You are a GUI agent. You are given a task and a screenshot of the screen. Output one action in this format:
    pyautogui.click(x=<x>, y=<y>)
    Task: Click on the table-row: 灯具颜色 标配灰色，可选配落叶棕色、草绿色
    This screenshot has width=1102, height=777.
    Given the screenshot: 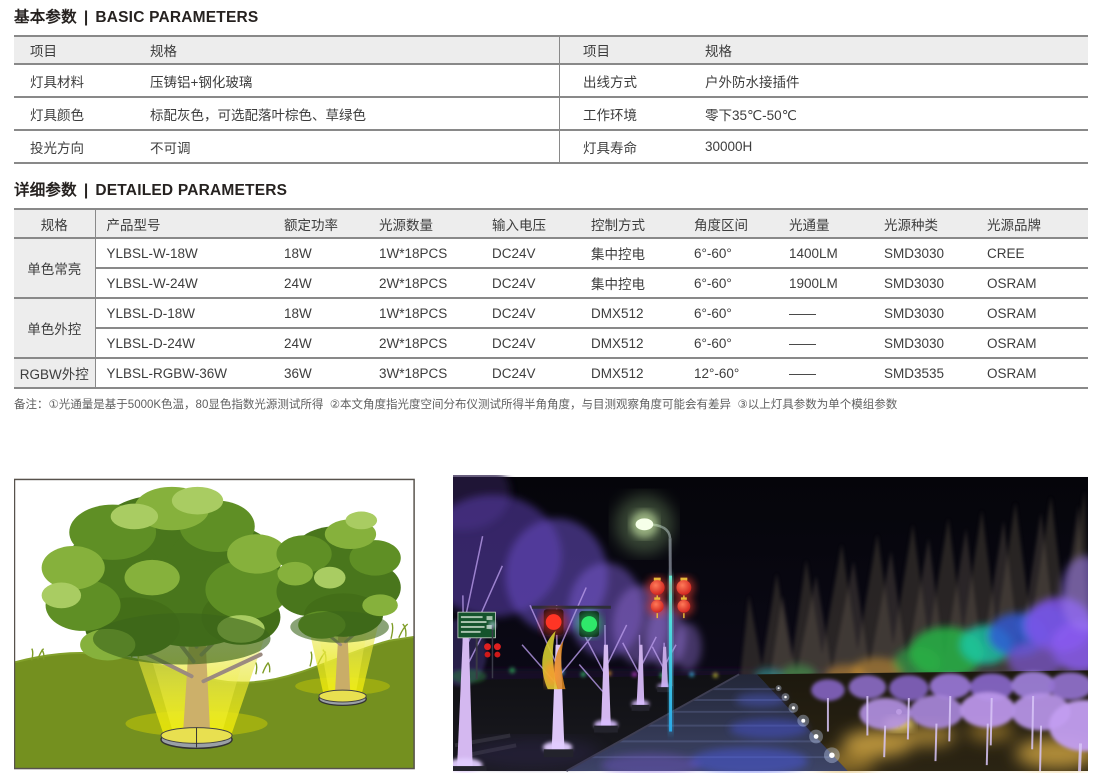 What is the action you would take?
    pyautogui.click(x=287, y=113)
    